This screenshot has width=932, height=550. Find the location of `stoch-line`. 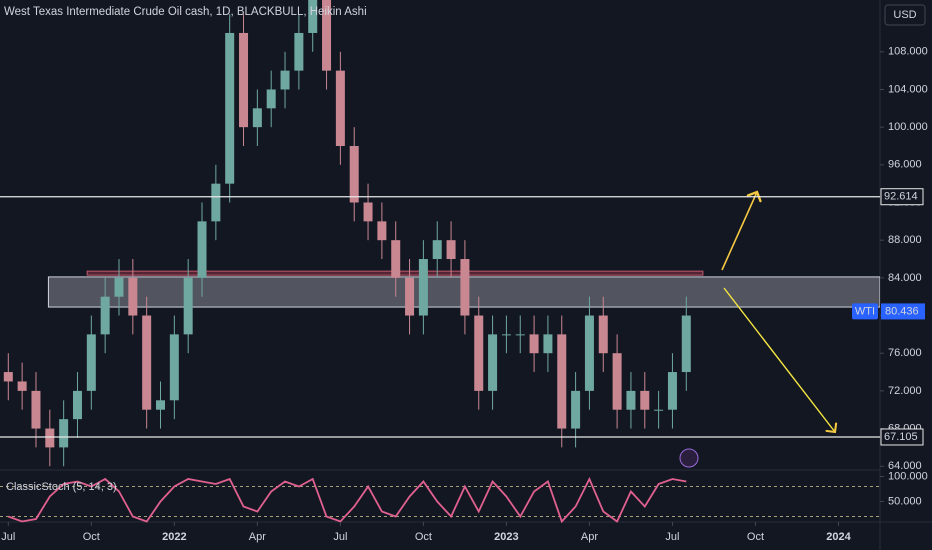

stoch-line is located at coordinates (347, 500).